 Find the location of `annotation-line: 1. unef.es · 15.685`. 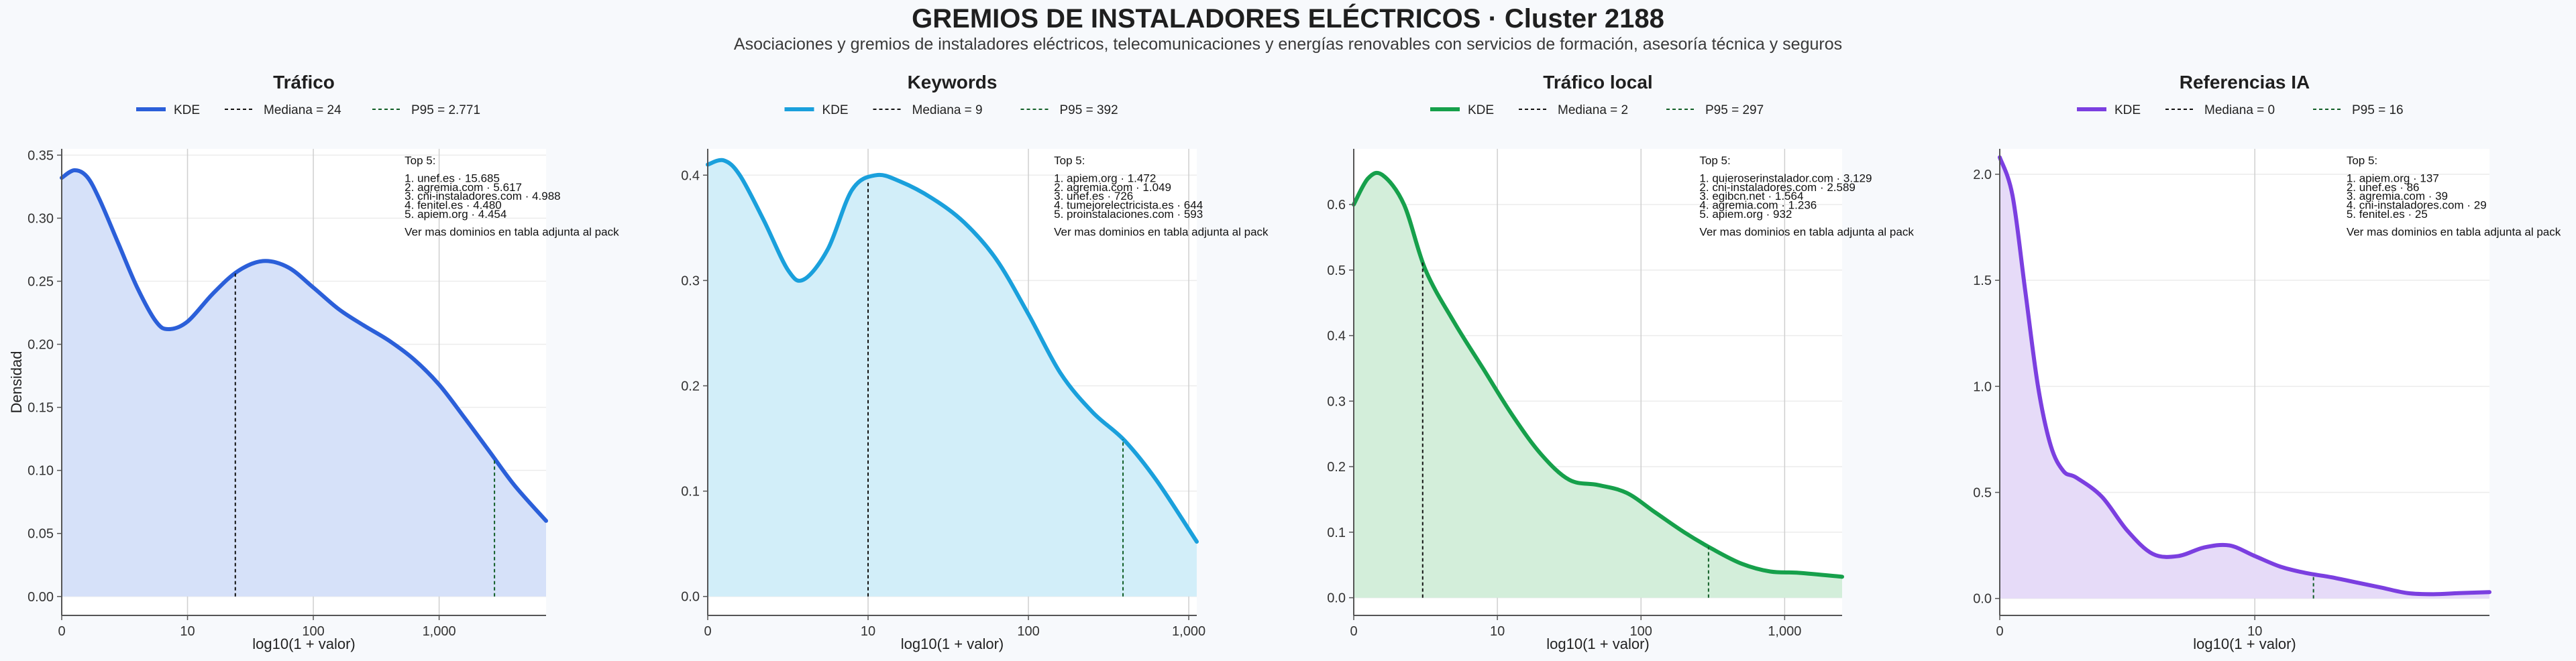

annotation-line: 1. unef.es · 15.685 is located at coordinates (452, 178).